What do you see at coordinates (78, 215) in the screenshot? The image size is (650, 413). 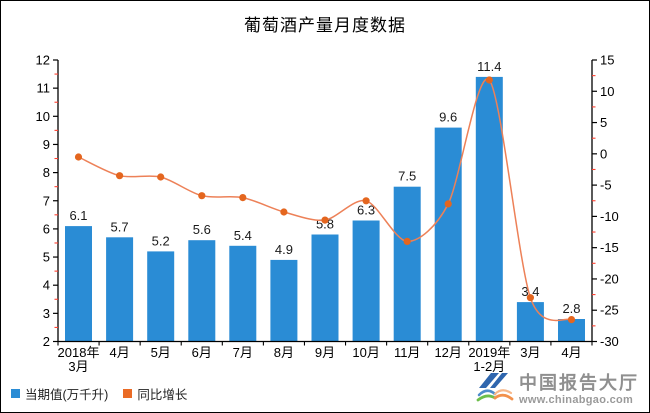 I see `bar-value-label: 6.1` at bounding box center [78, 215].